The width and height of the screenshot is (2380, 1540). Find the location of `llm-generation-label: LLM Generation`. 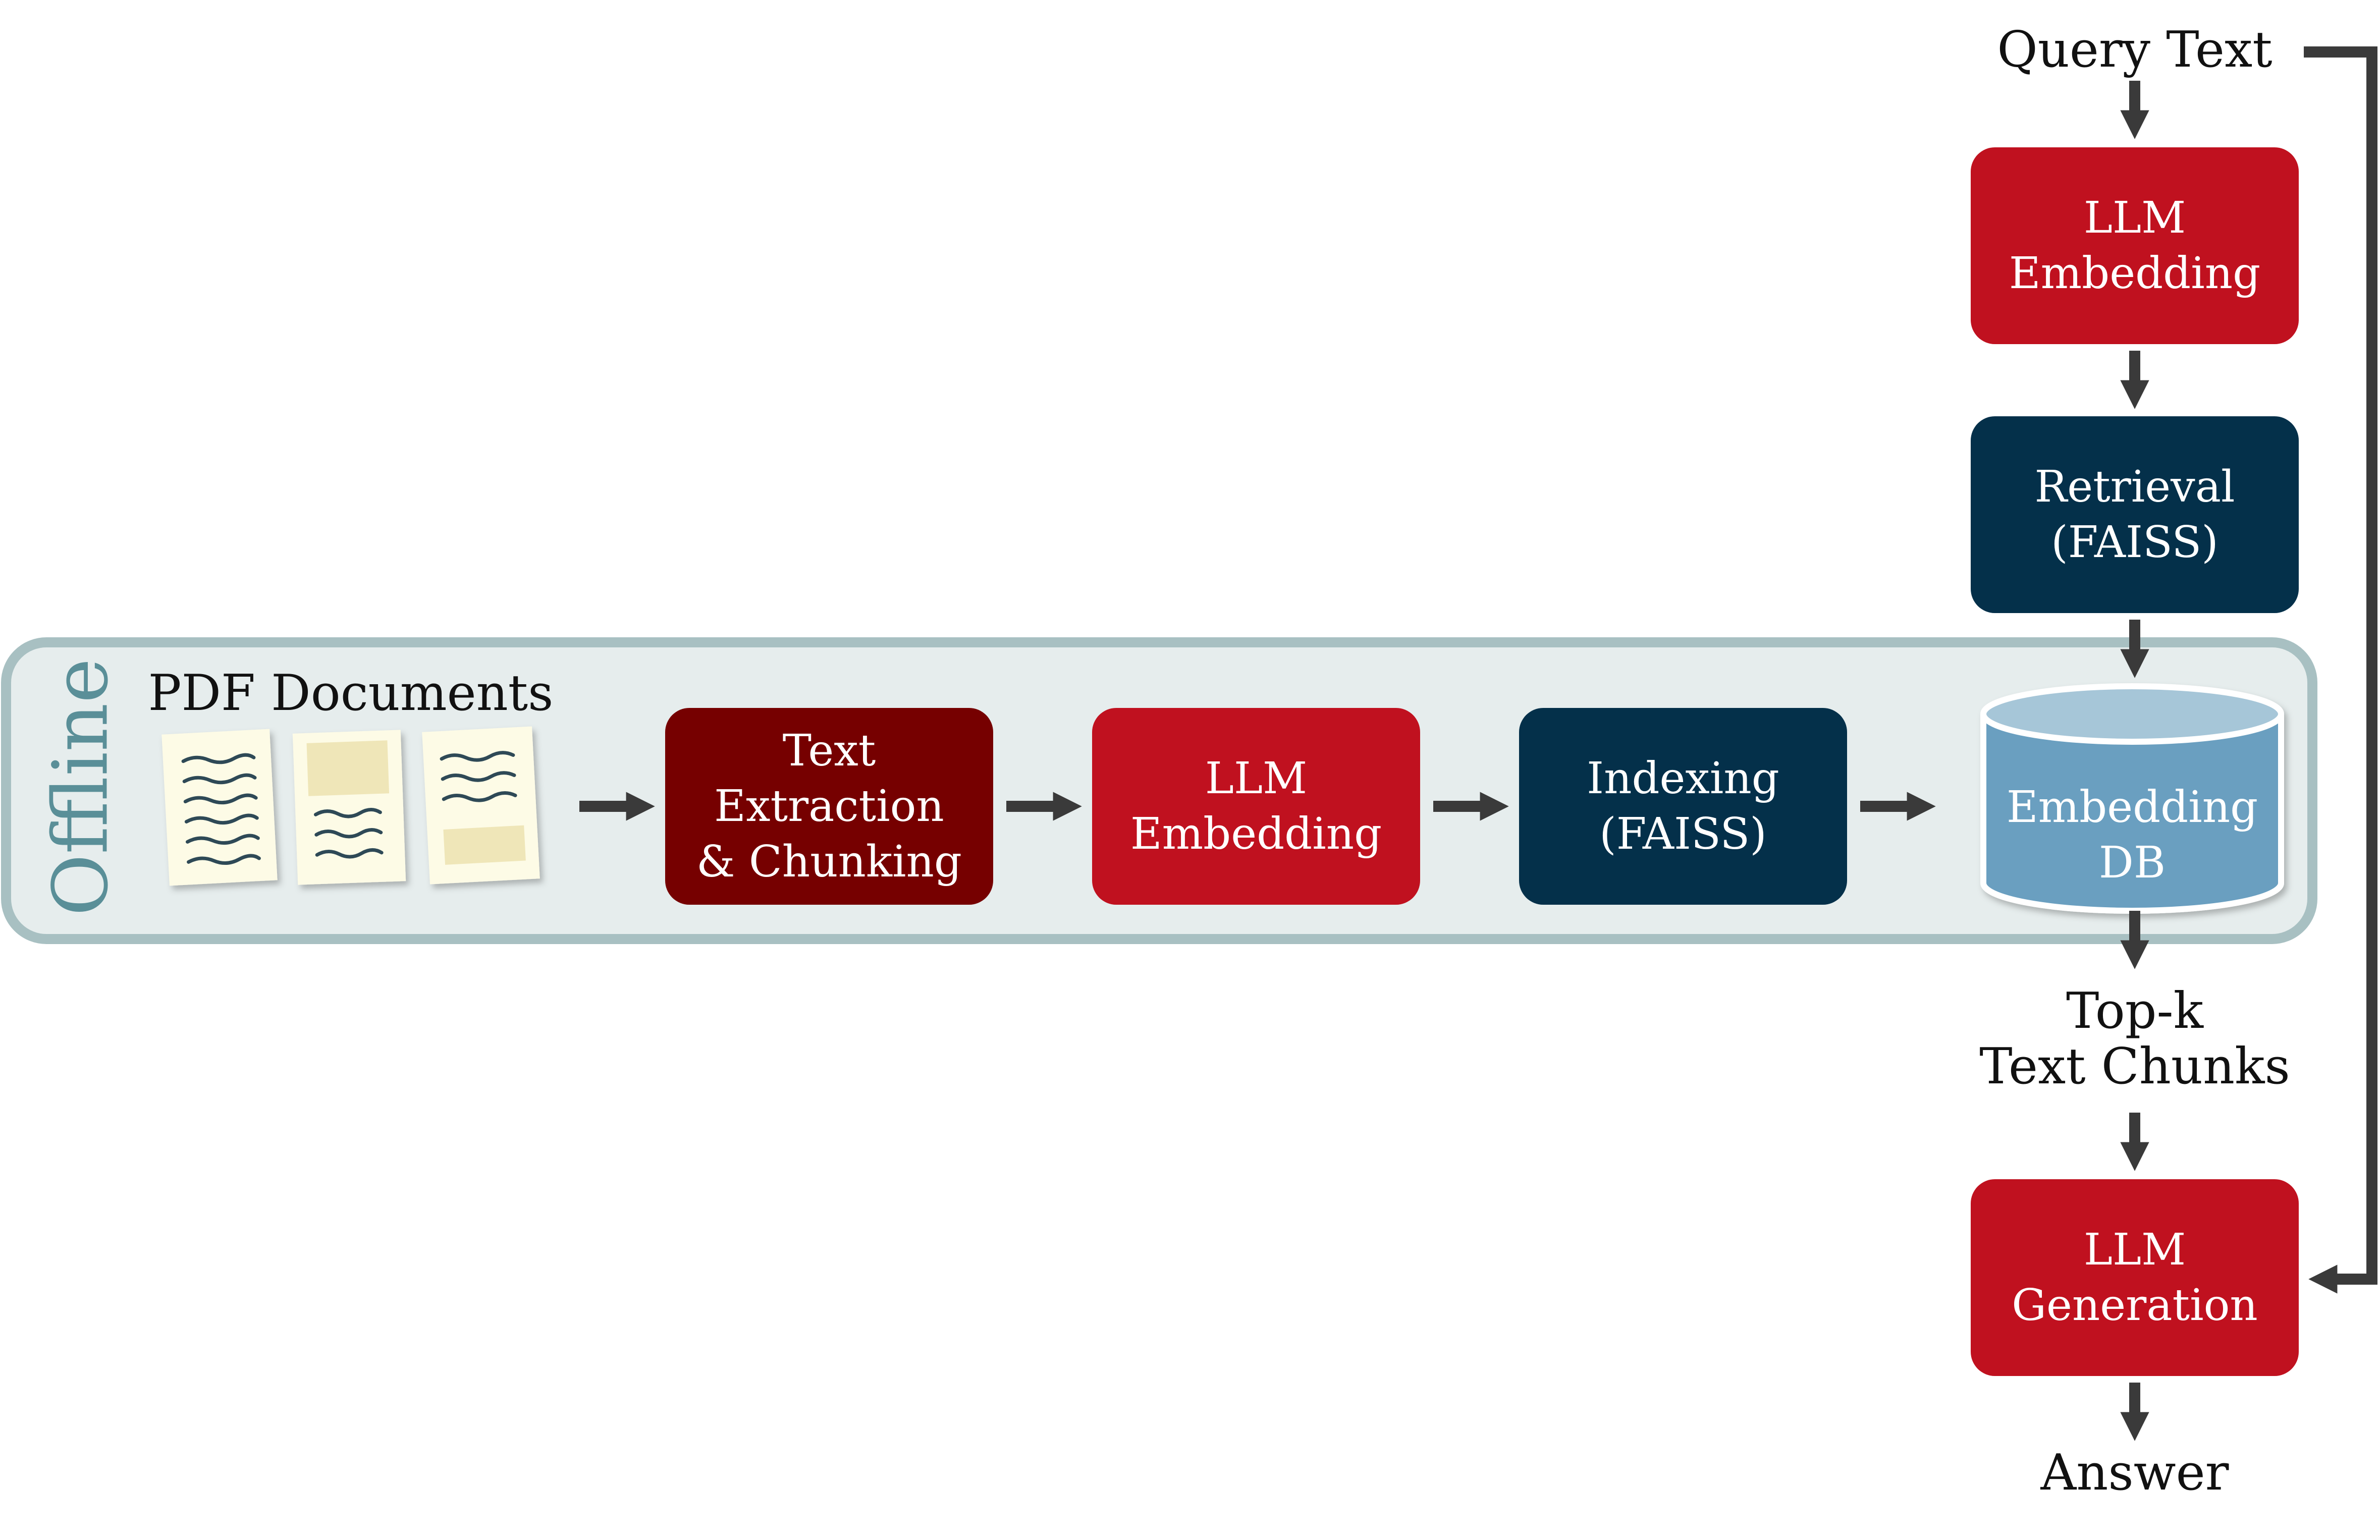

llm-generation-label: LLM Generation is located at coordinates (2135, 1277).